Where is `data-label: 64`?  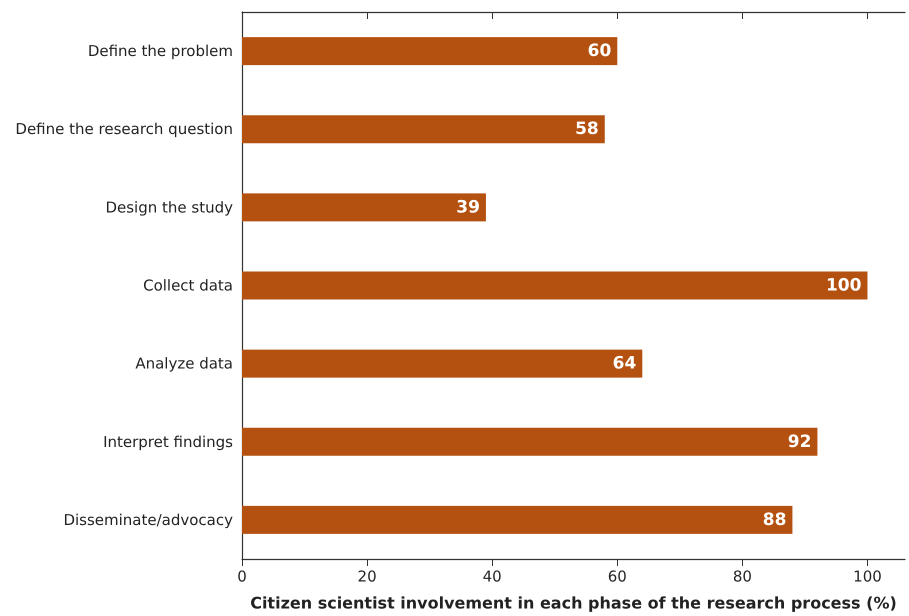
data-label: 64 is located at coordinates (624, 364).